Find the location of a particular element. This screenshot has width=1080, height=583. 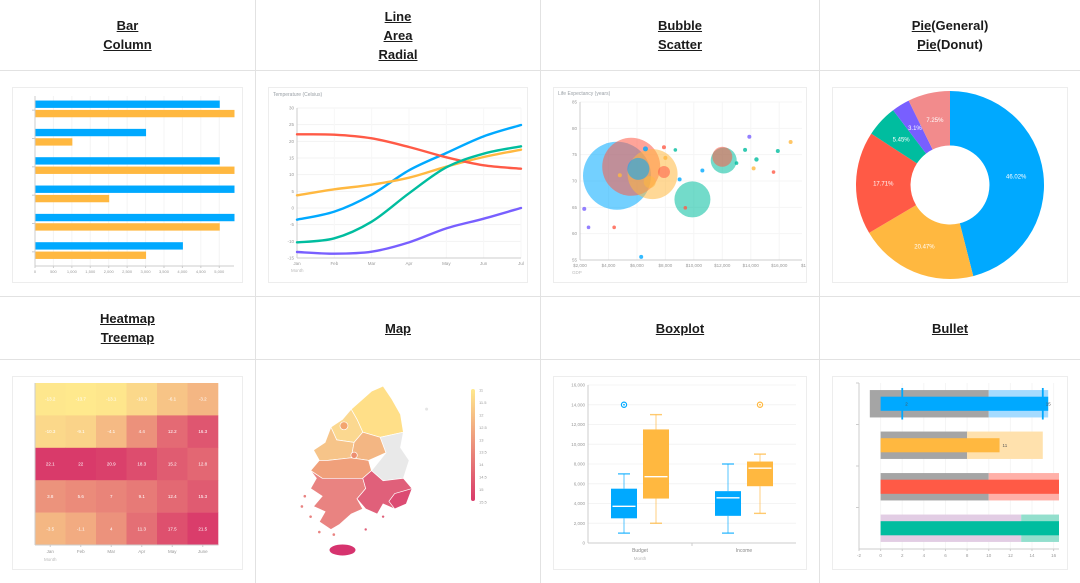

svg-text: 3,000 is located at coordinates (146, 271).